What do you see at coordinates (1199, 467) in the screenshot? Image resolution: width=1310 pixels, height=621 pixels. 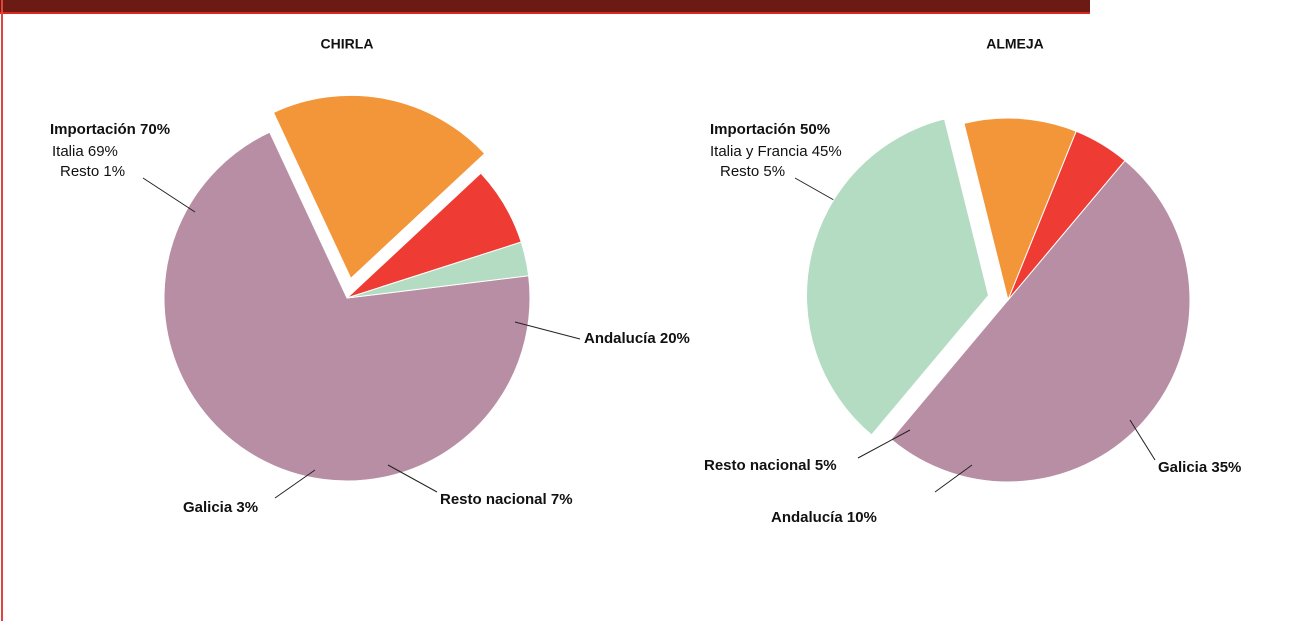 I see `slice-label: Galicia 35%` at bounding box center [1199, 467].